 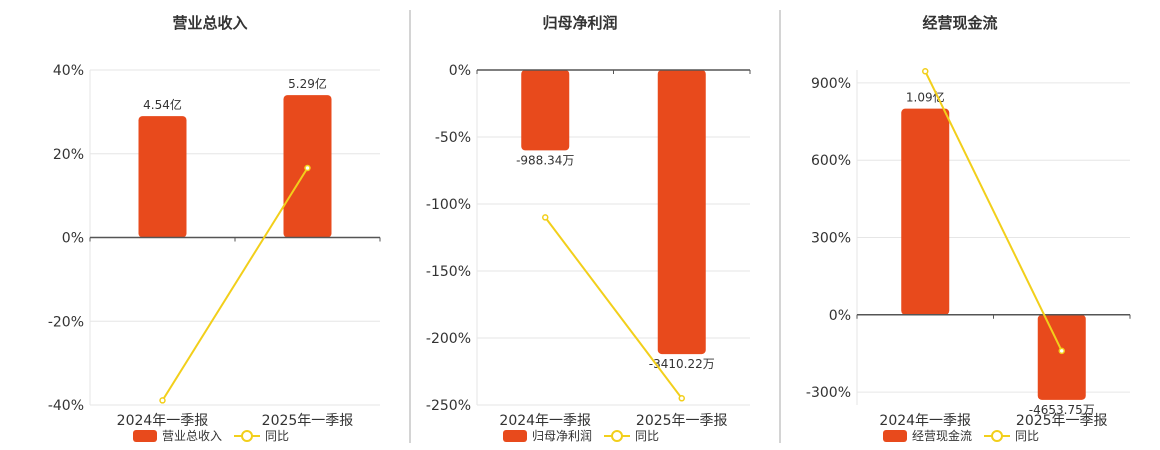 What do you see at coordinates (162, 104) in the screenshot?
I see `bar-value-label: 4.54亿` at bounding box center [162, 104].